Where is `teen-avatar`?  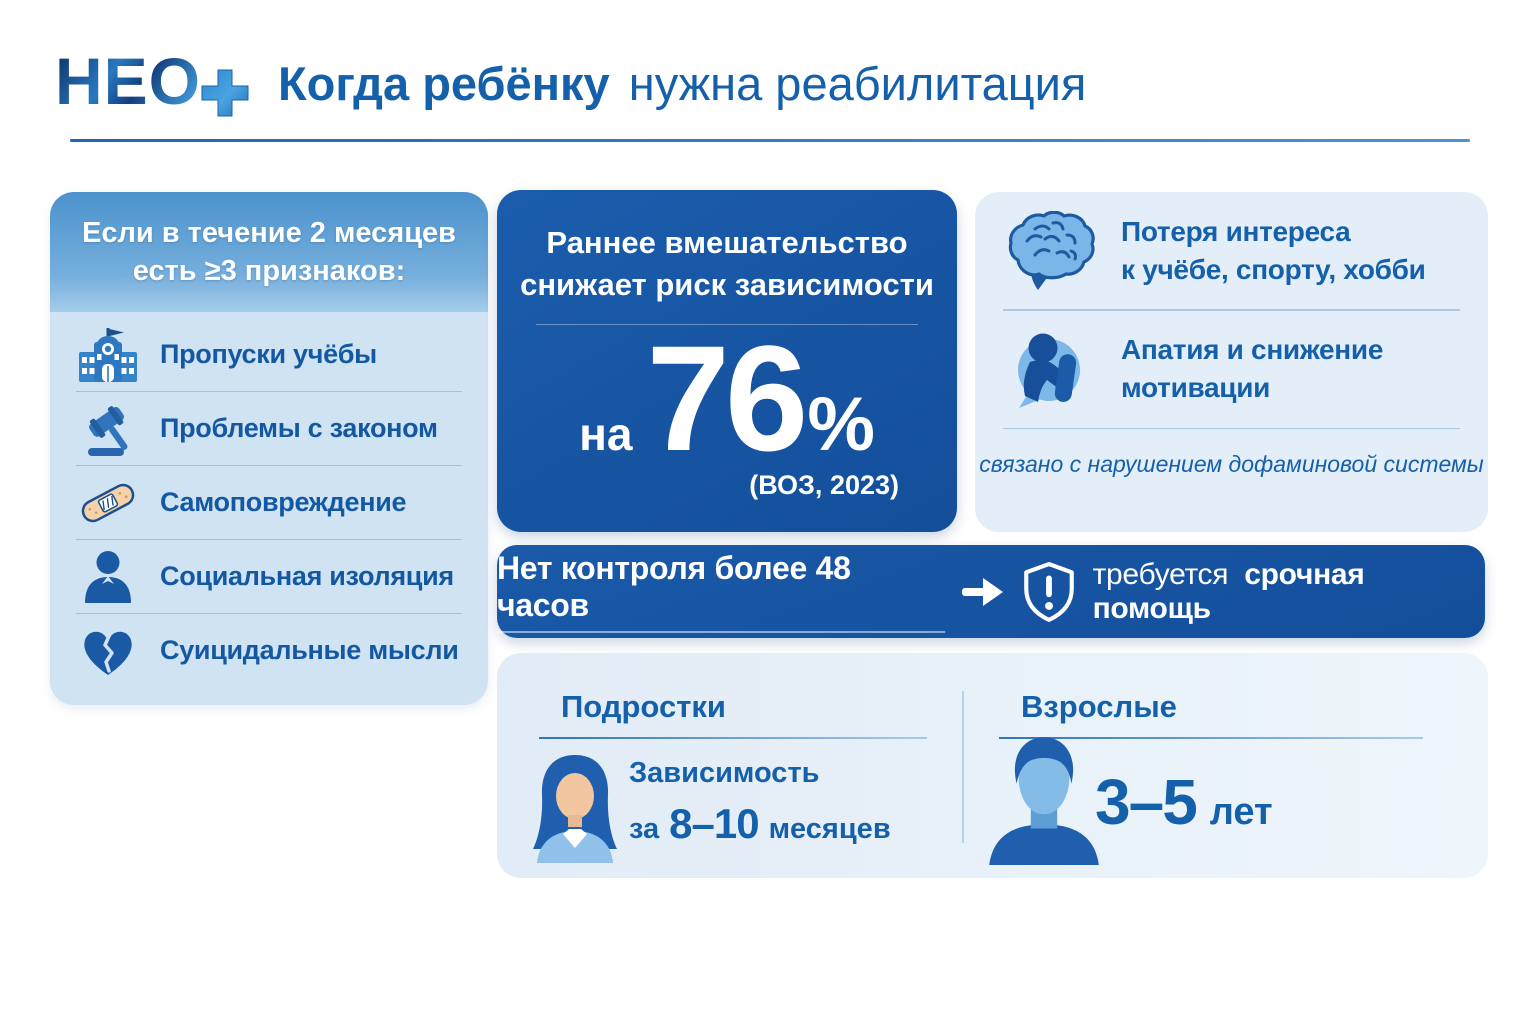
teen-avatar is located at coordinates (575, 809).